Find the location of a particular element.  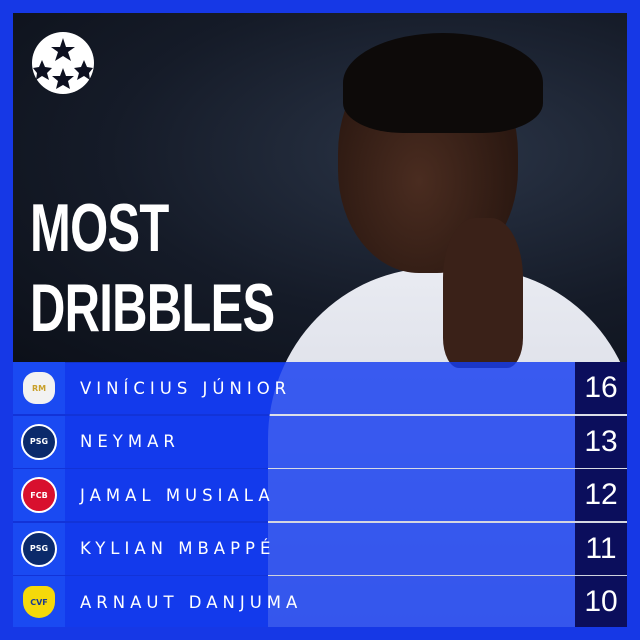

dribbles-value: 13 is located at coordinates (601, 441).